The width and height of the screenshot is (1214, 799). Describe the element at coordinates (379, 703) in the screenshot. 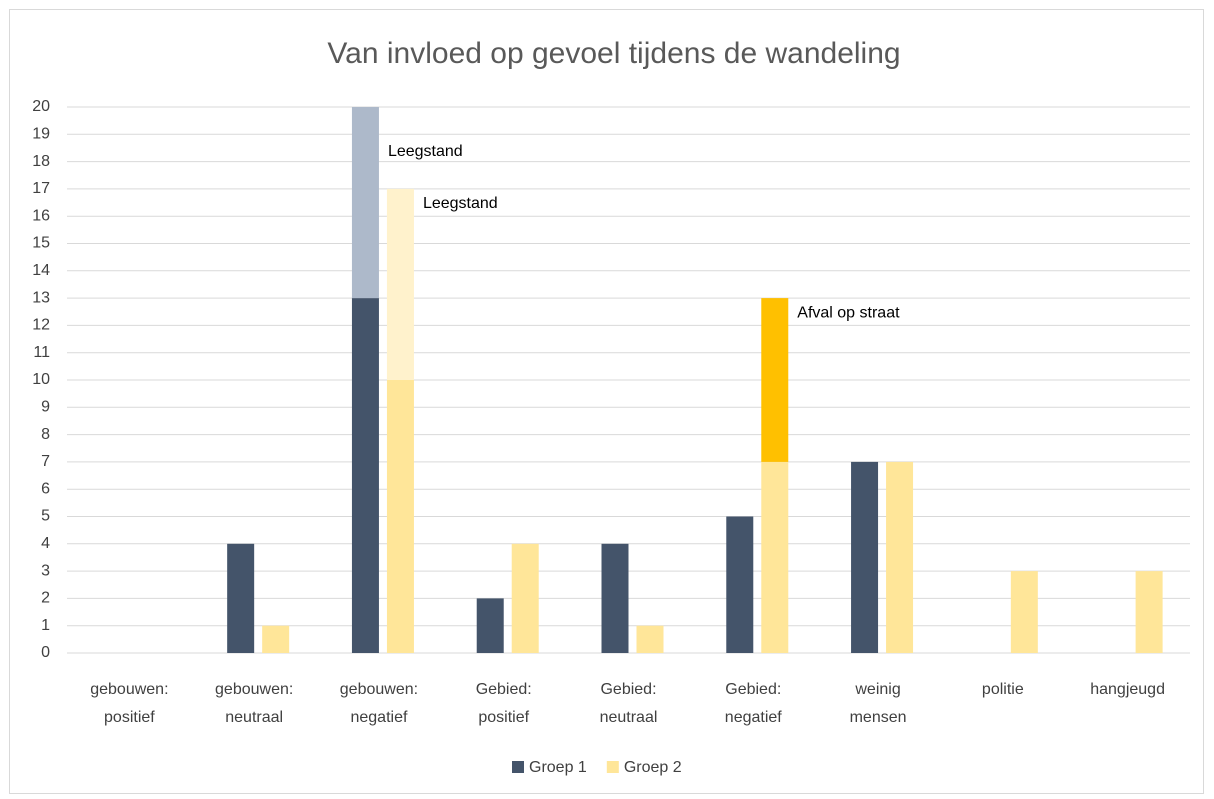

I see `x-tick-label: gebouwen: negatief` at that location.